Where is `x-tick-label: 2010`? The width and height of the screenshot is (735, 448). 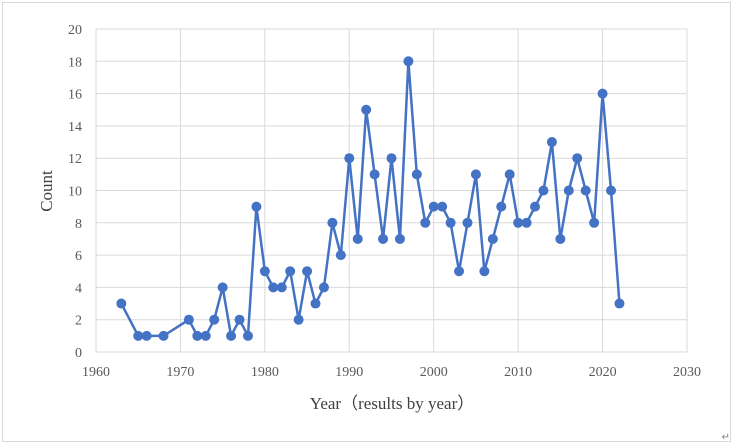 x-tick-label: 2010 is located at coordinates (518, 372).